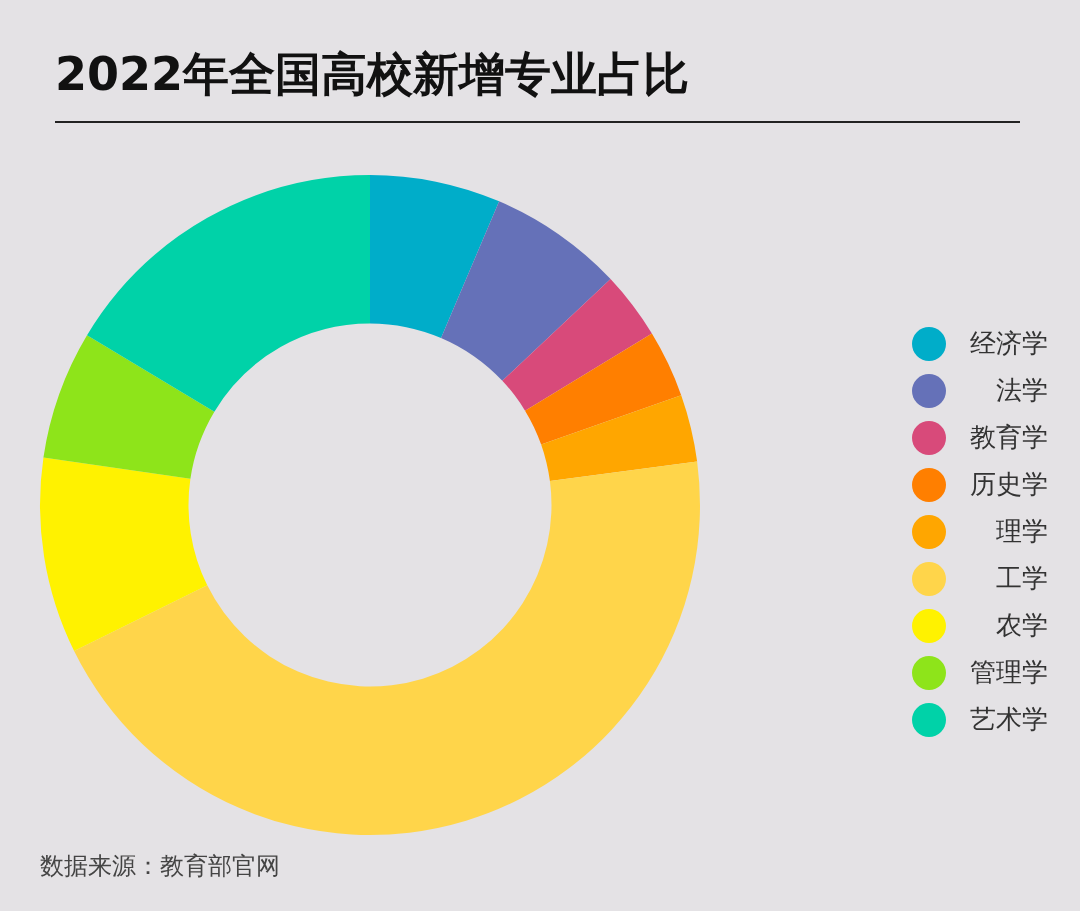  Describe the element at coordinates (1008, 672) in the screenshot. I see `legend-label: 管理学` at that location.